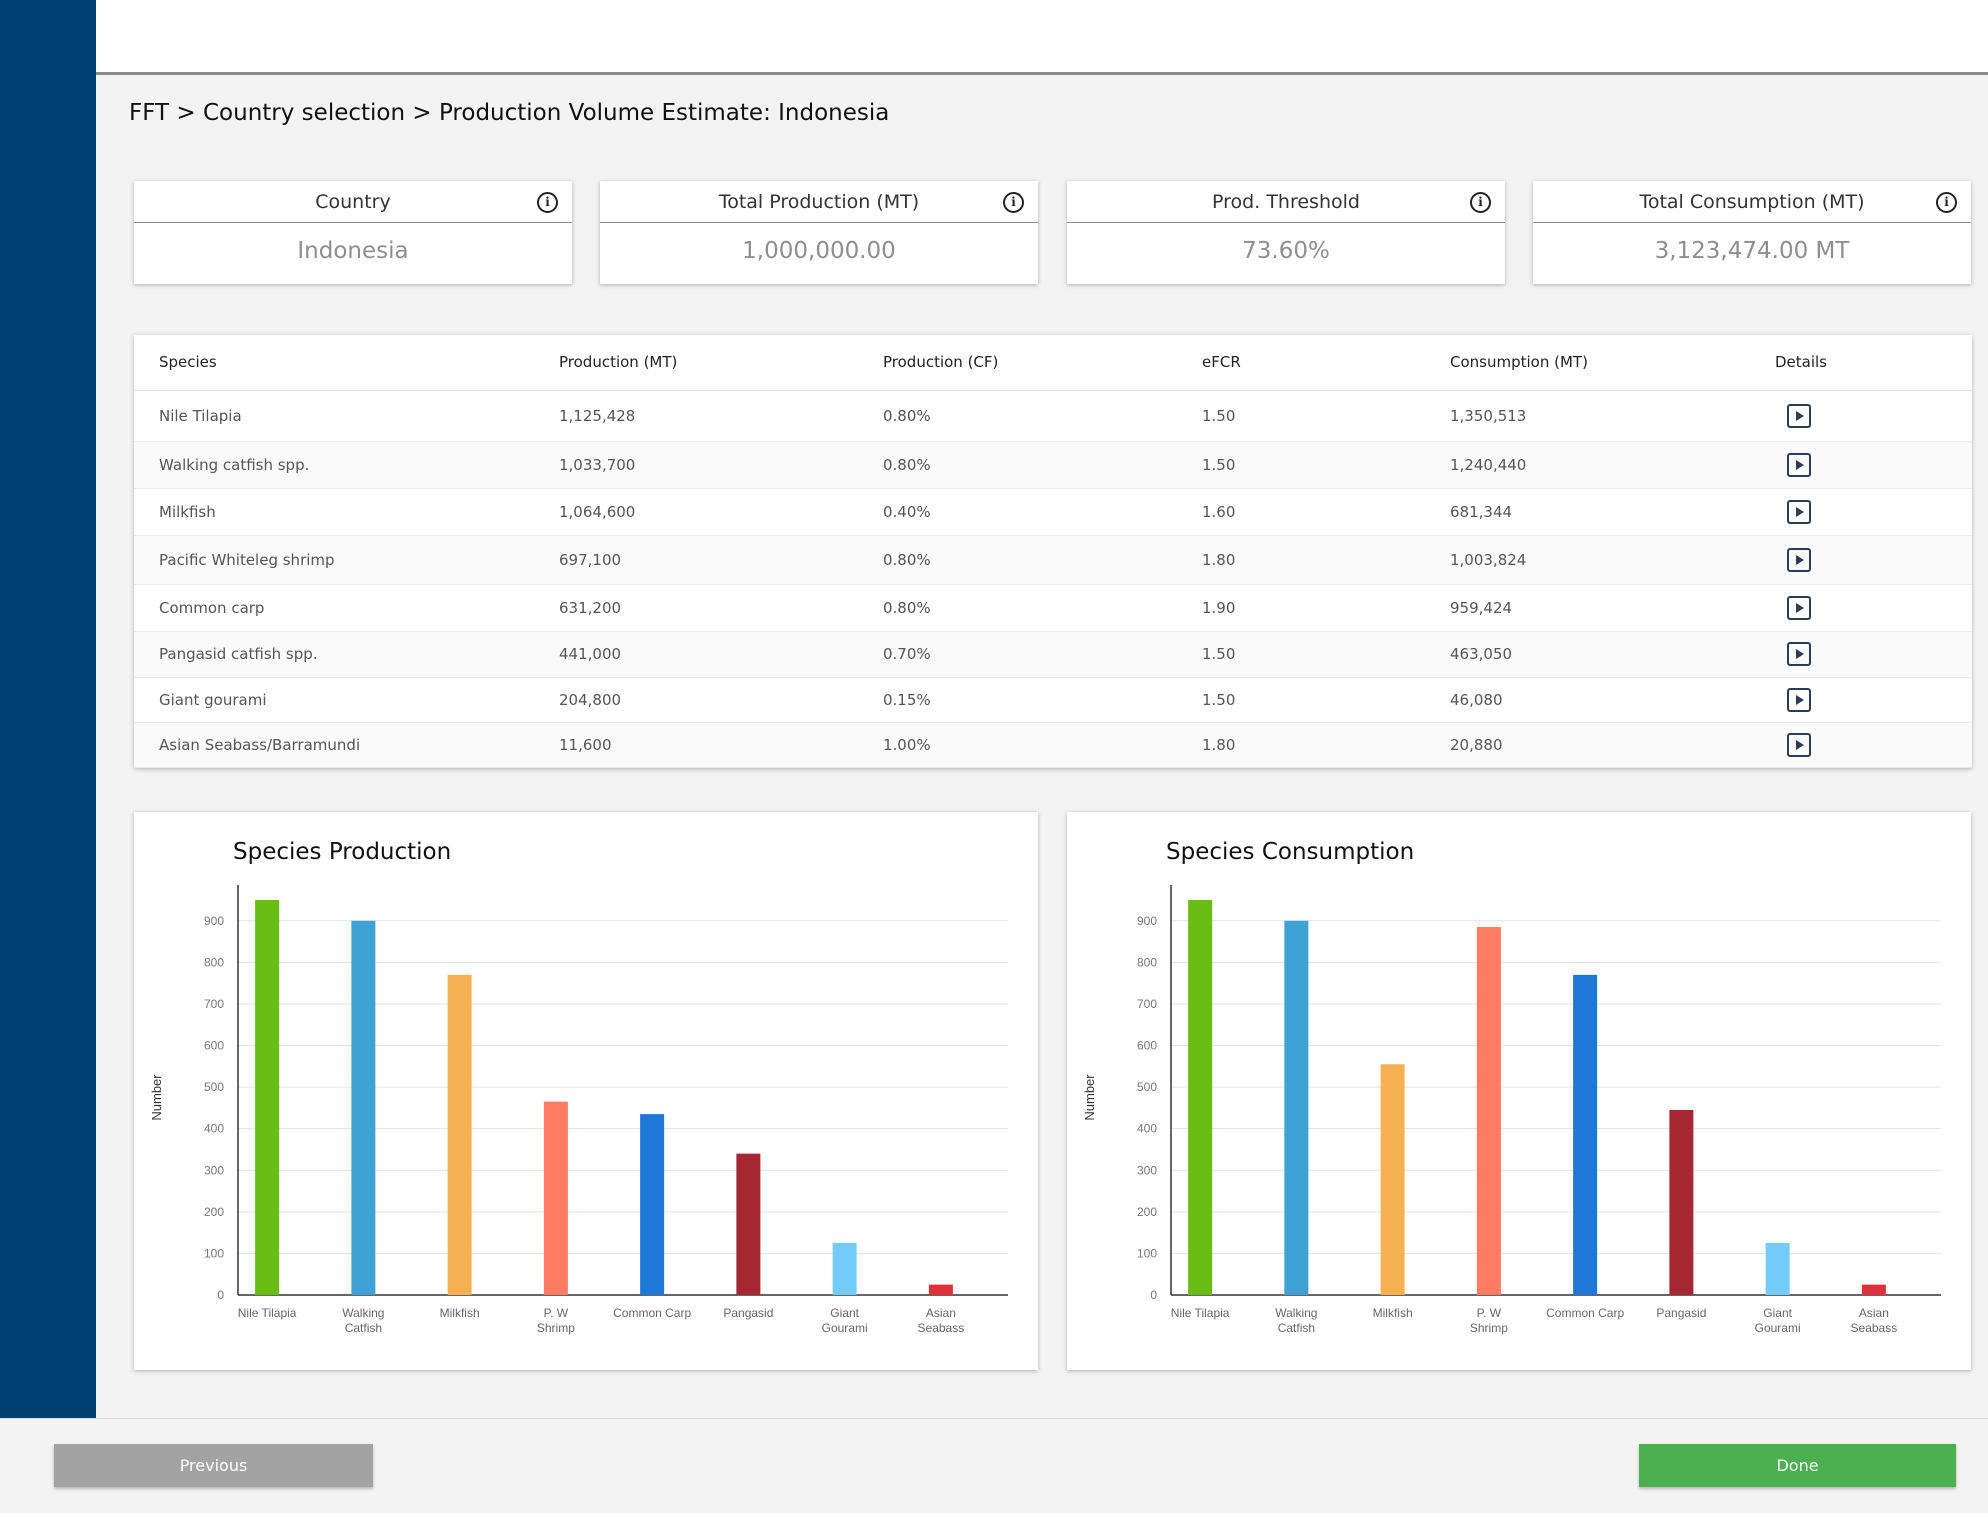 Image resolution: width=1988 pixels, height=1513 pixels. I want to click on kpi-label: Prod. Threshold, so click(1286, 202).